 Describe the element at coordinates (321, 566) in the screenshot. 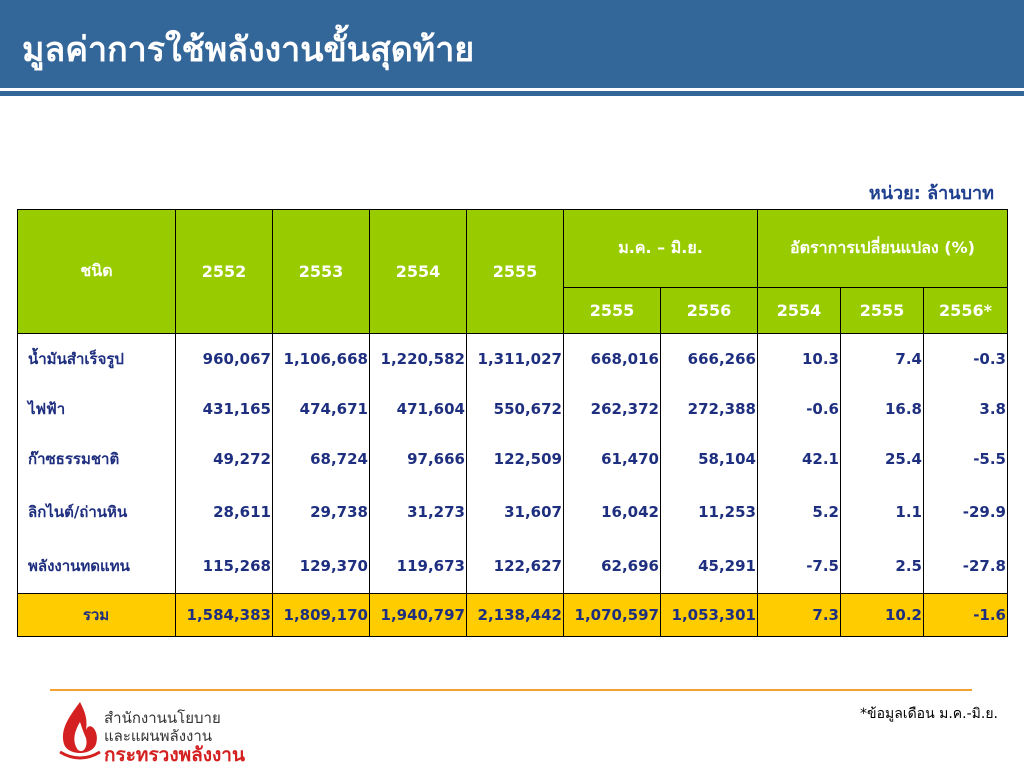

I see `value-cell: 129,370` at that location.